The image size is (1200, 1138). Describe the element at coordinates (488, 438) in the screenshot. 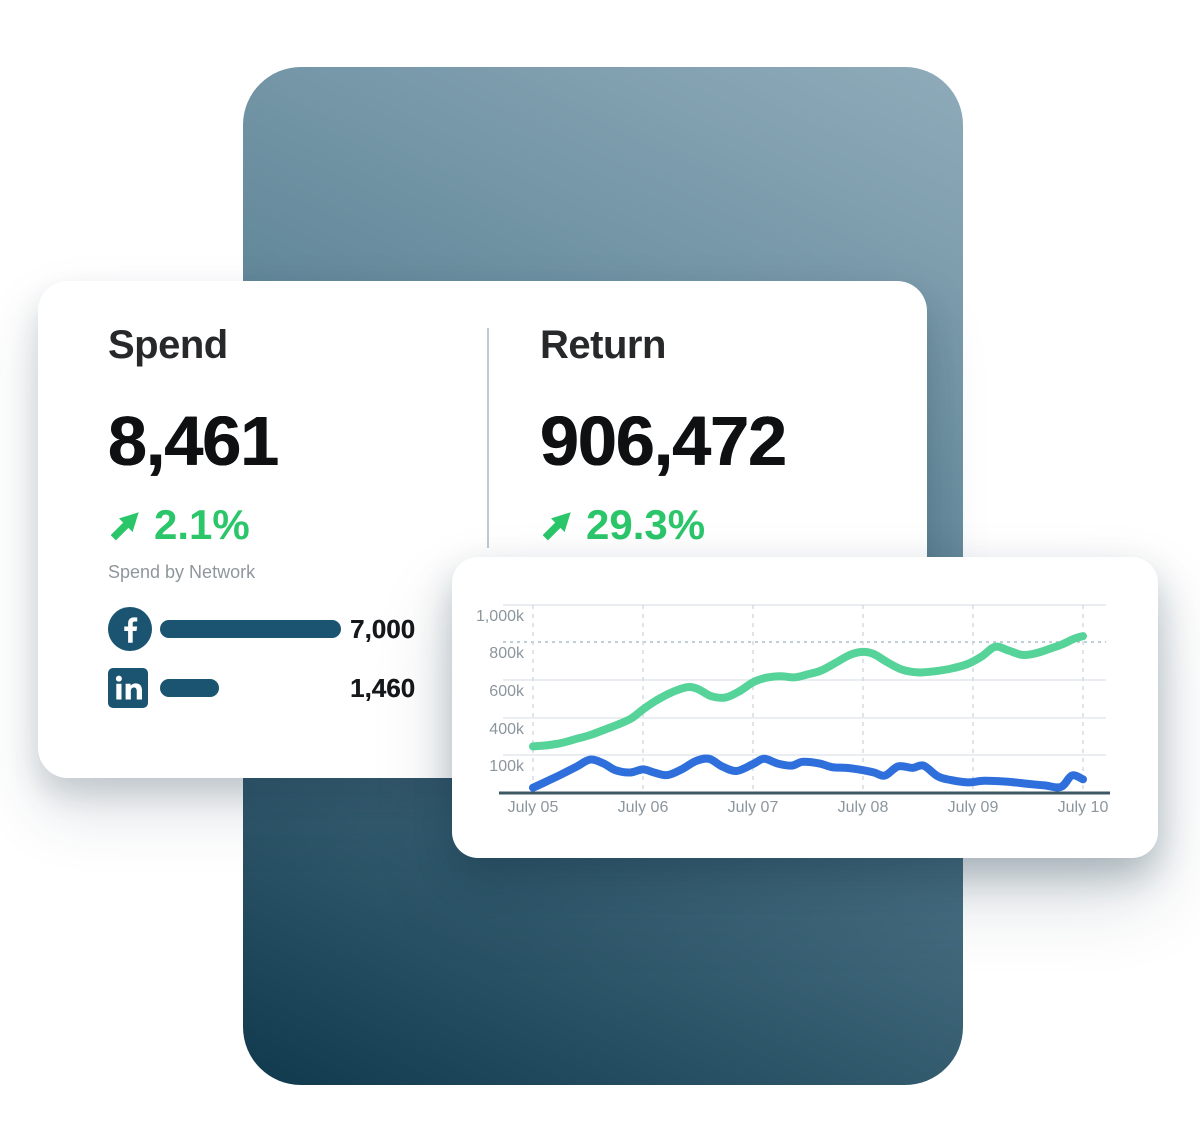

I see `vertical-divider` at that location.